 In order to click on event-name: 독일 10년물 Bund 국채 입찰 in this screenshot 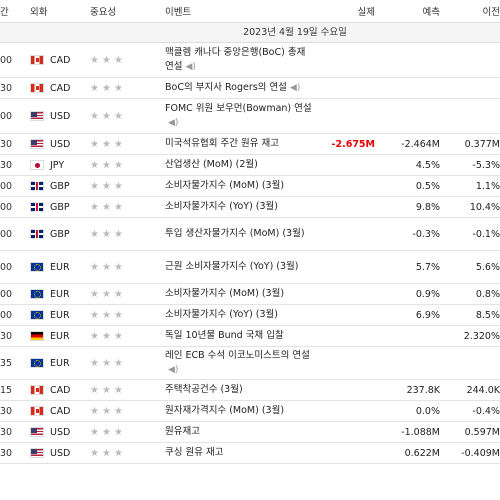, I will do `click(240, 336)`.